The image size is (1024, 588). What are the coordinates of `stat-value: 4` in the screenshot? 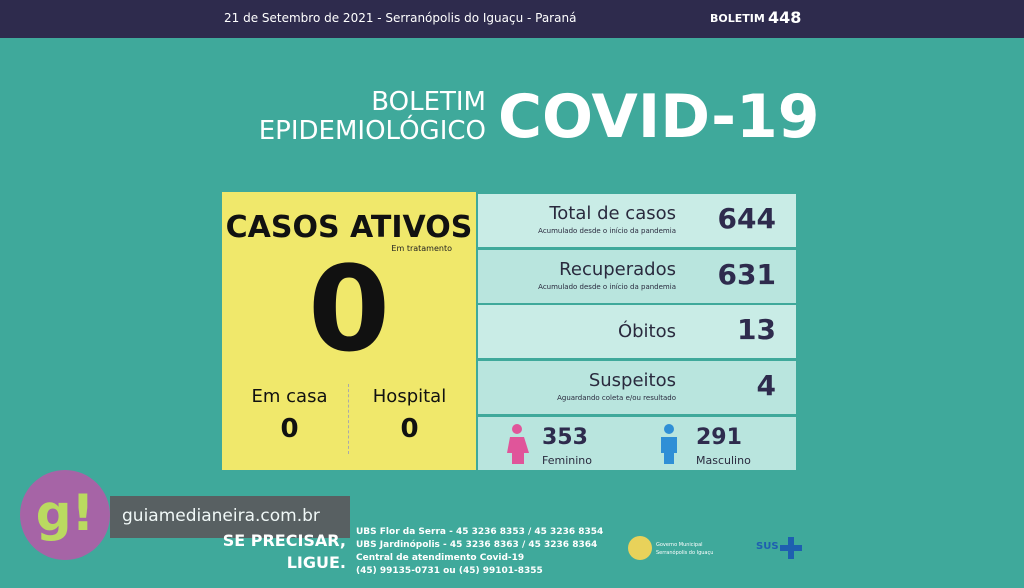 It's located at (766, 385).